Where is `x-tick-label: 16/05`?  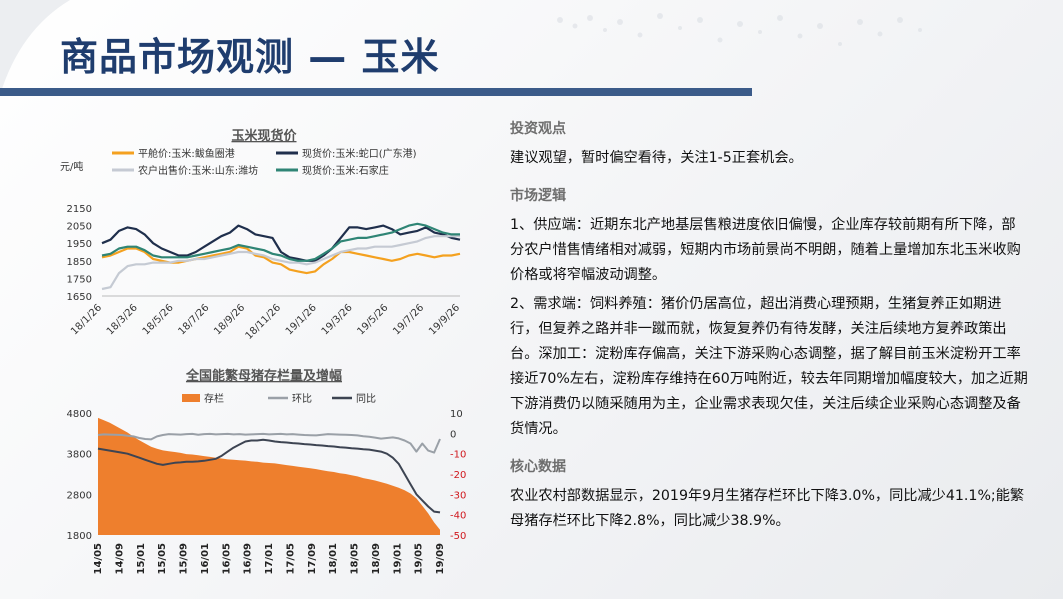
x-tick-label: 16/05 is located at coordinates (226, 559).